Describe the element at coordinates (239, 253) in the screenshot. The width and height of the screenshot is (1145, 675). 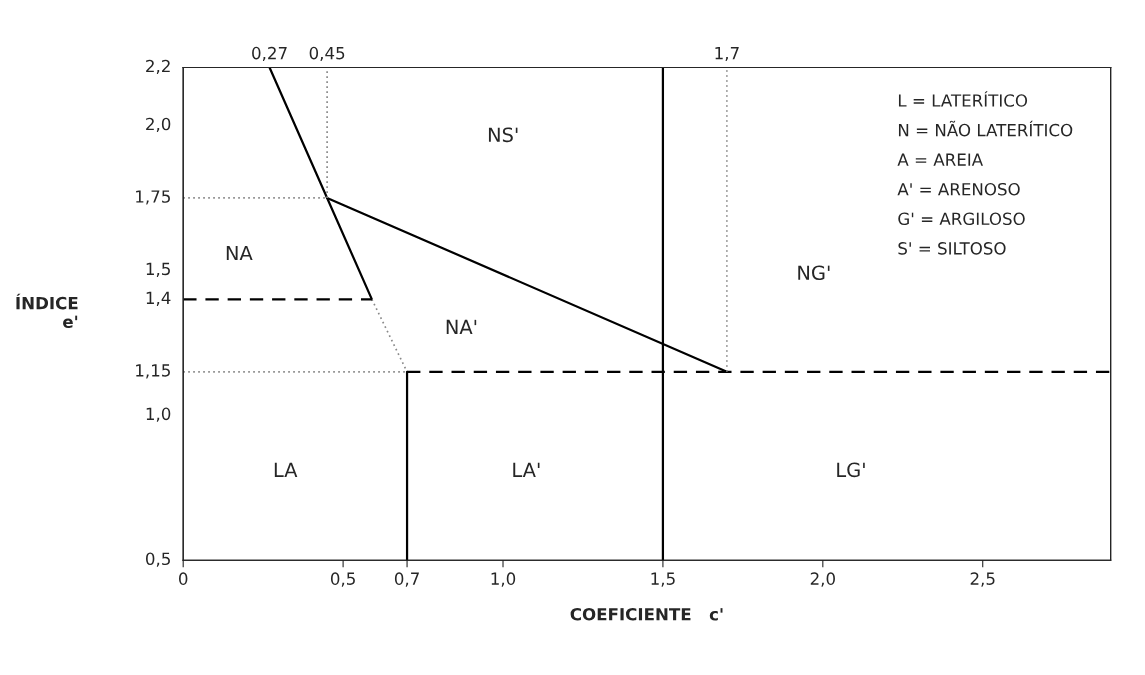
I see `annotation: NA` at that location.